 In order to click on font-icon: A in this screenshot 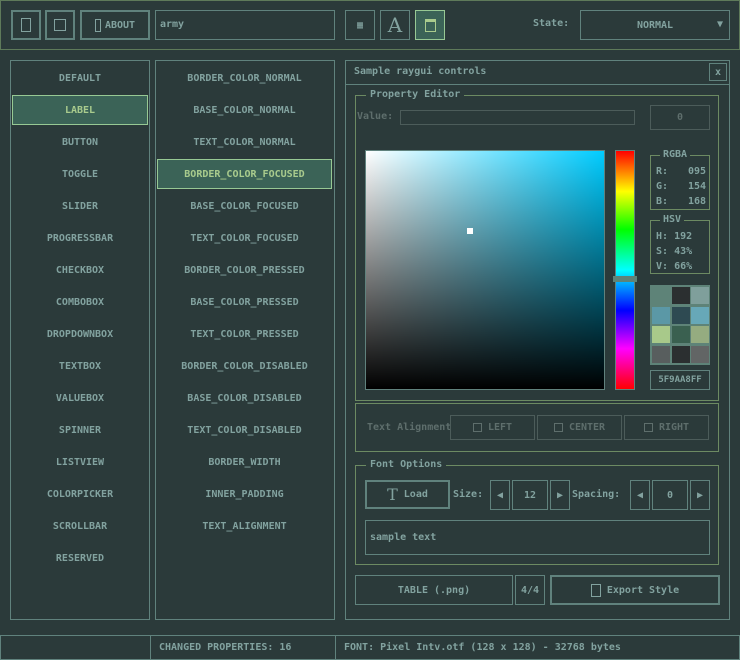, I will do `click(395, 25)`.